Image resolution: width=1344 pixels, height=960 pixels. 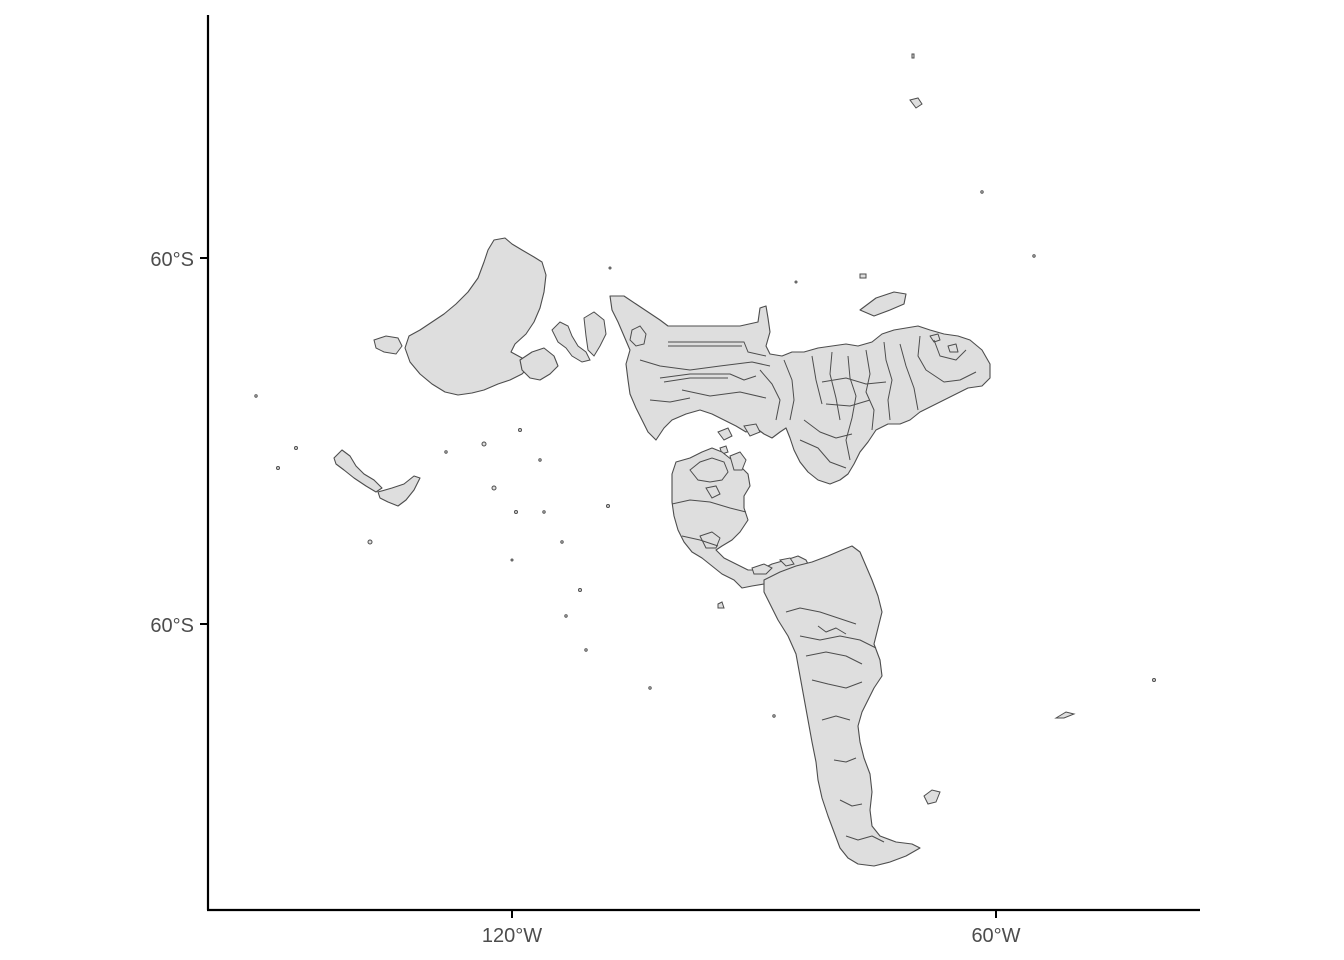 What do you see at coordinates (172, 260) in the screenshot?
I see `y-tick-label-upper: 60°S` at bounding box center [172, 260].